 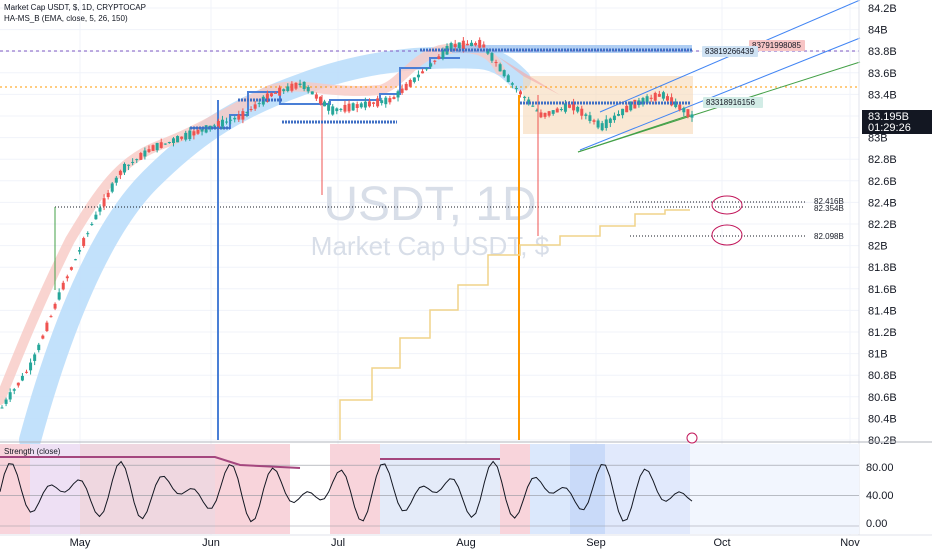 I want to click on indicator-title: HA-MS_B (EMA, close, 5, 26, 150), so click(x=66, y=18).